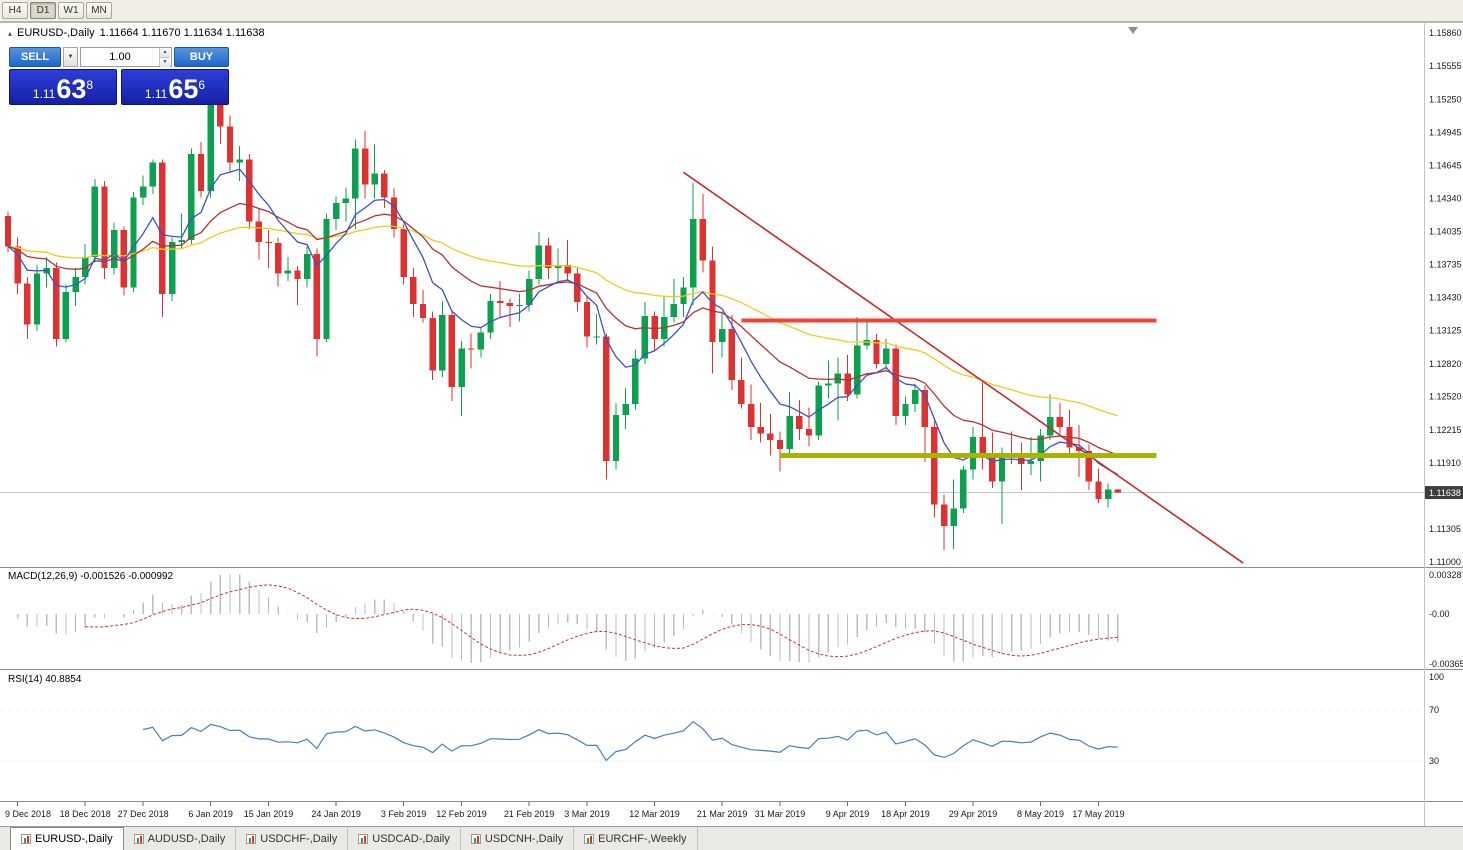  What do you see at coordinates (1445, 529) in the screenshot?
I see `svg-text: 1.11305` at bounding box center [1445, 529].